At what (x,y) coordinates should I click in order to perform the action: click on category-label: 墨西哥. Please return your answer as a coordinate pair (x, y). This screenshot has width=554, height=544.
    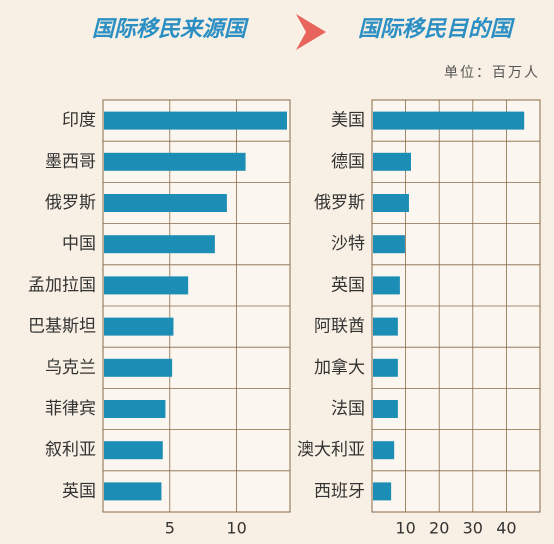
    Looking at the image, I should click on (70, 162).